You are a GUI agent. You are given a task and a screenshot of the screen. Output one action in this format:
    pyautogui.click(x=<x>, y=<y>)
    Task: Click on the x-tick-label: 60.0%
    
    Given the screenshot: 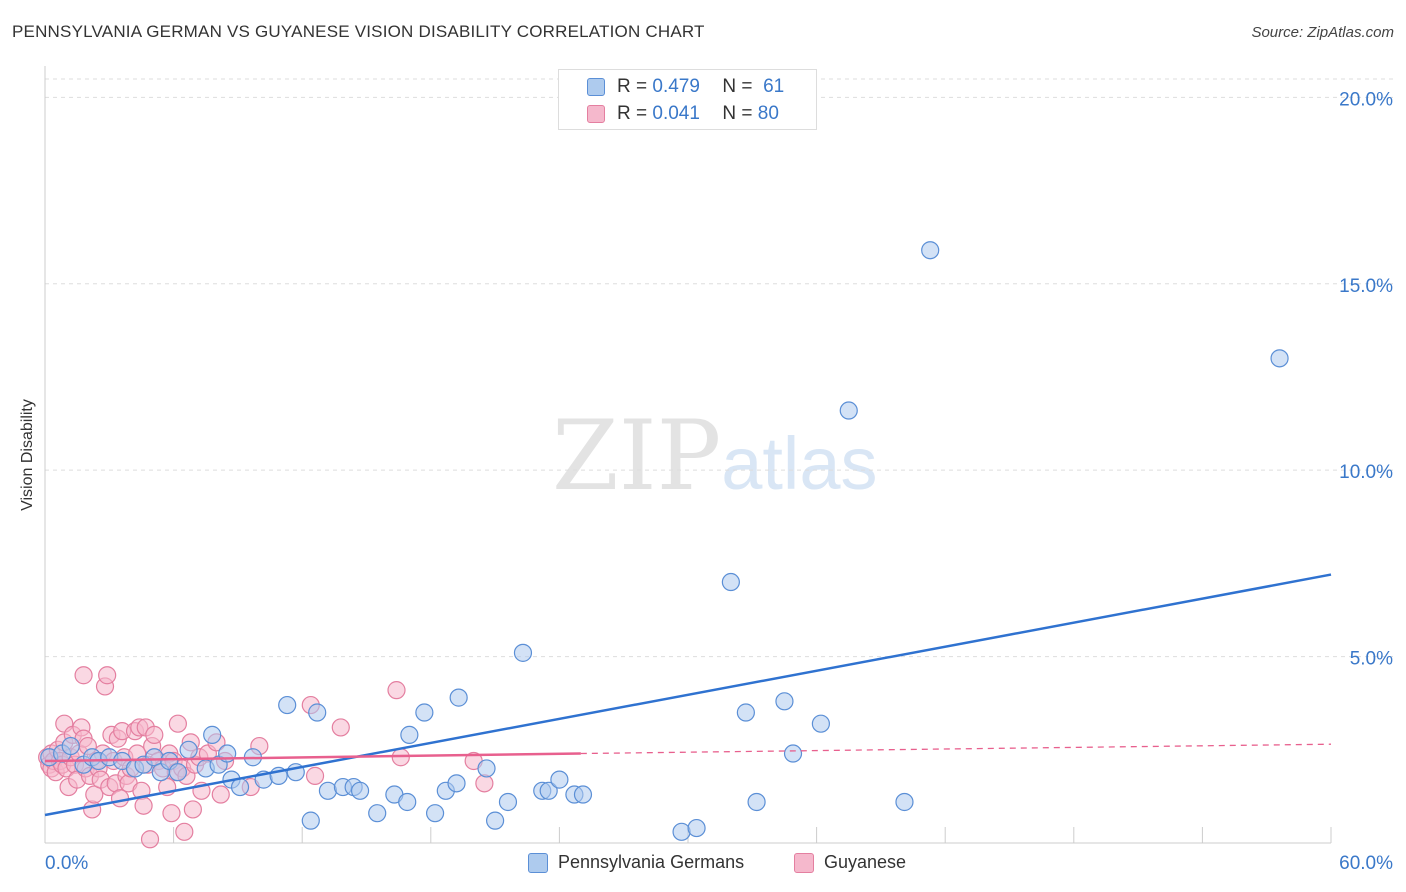 What is the action you would take?
    pyautogui.click(x=1366, y=863)
    